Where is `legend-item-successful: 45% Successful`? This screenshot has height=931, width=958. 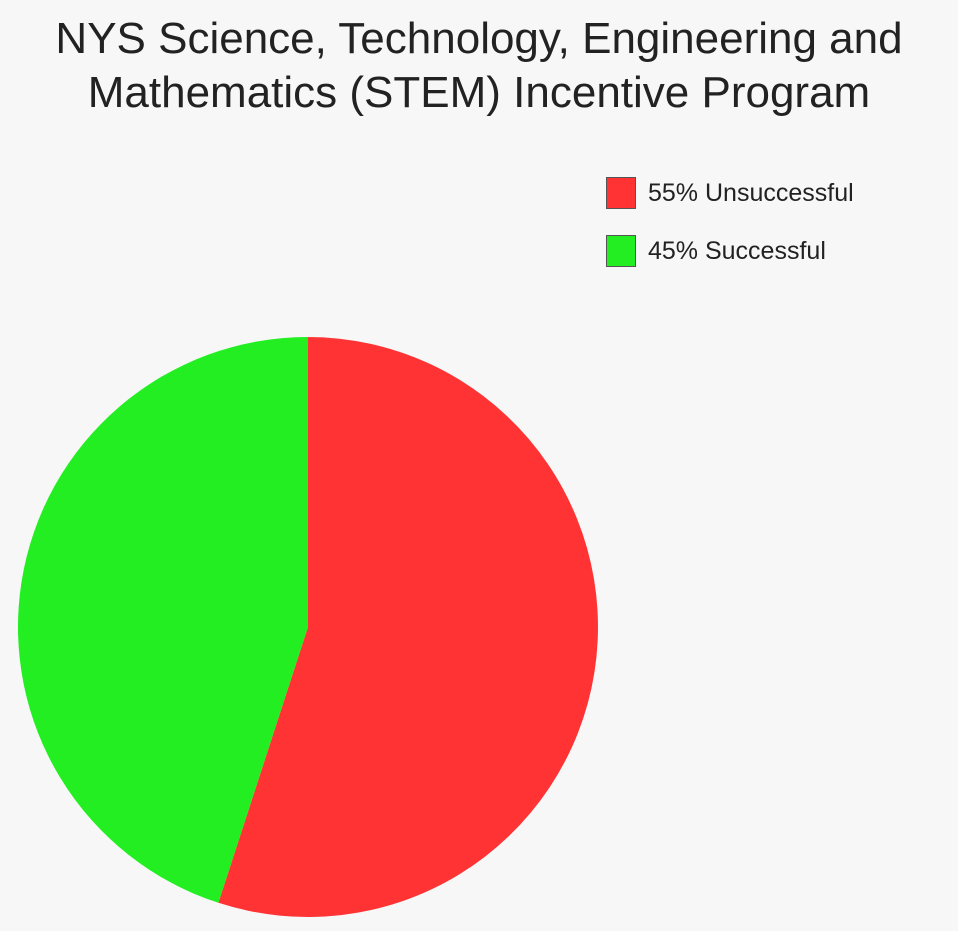 legend-item-successful: 45% Successful is located at coordinates (730, 251).